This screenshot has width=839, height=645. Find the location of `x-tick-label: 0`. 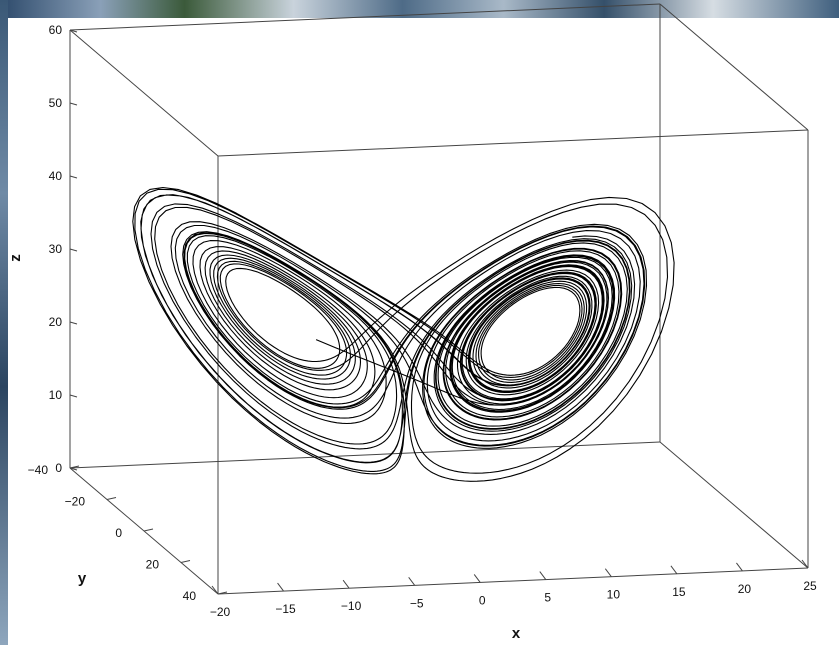

x-tick-label: 0 is located at coordinates (482, 600).